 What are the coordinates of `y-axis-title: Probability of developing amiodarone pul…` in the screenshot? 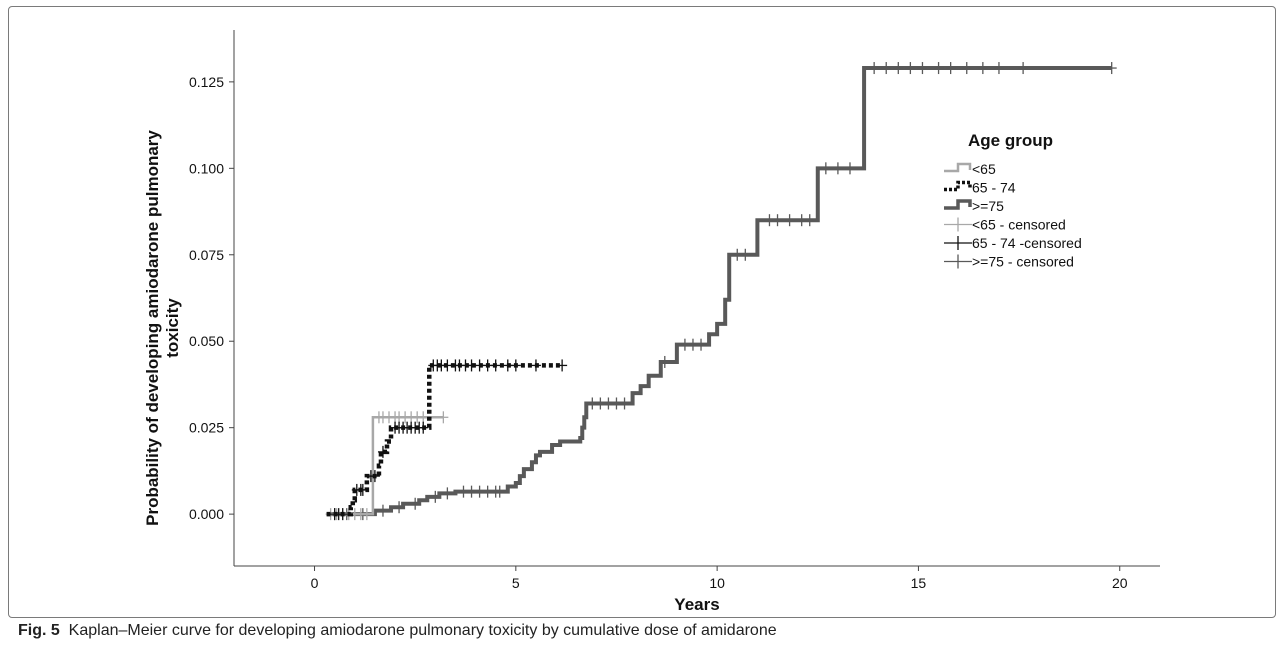 It's located at (162, 328).